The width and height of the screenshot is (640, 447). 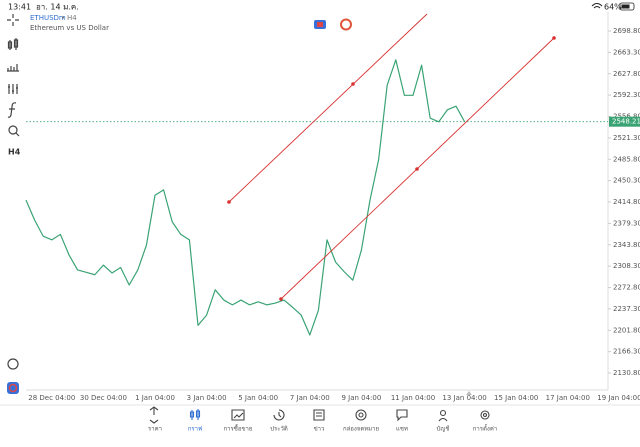 What do you see at coordinates (626, 352) in the screenshot?
I see `y-tick-label: 2166.30` at bounding box center [626, 352].